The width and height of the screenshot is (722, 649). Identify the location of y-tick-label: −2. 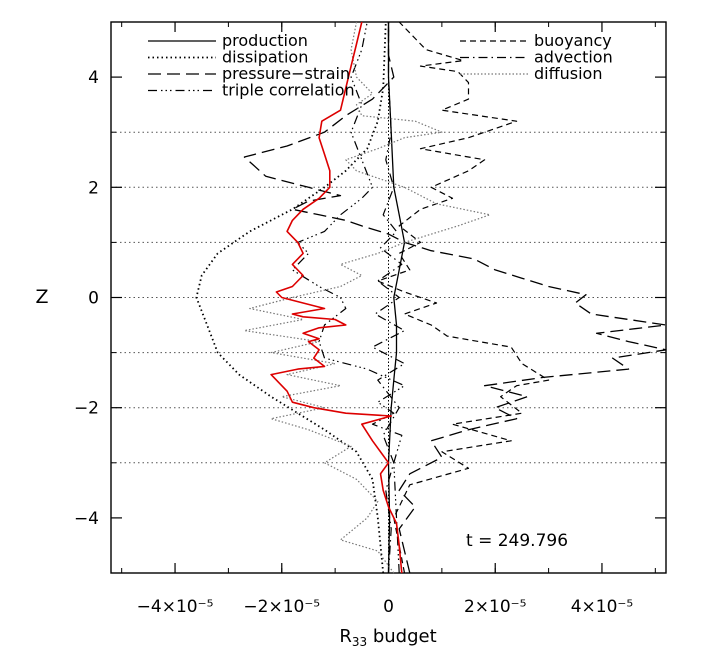
(86, 409).